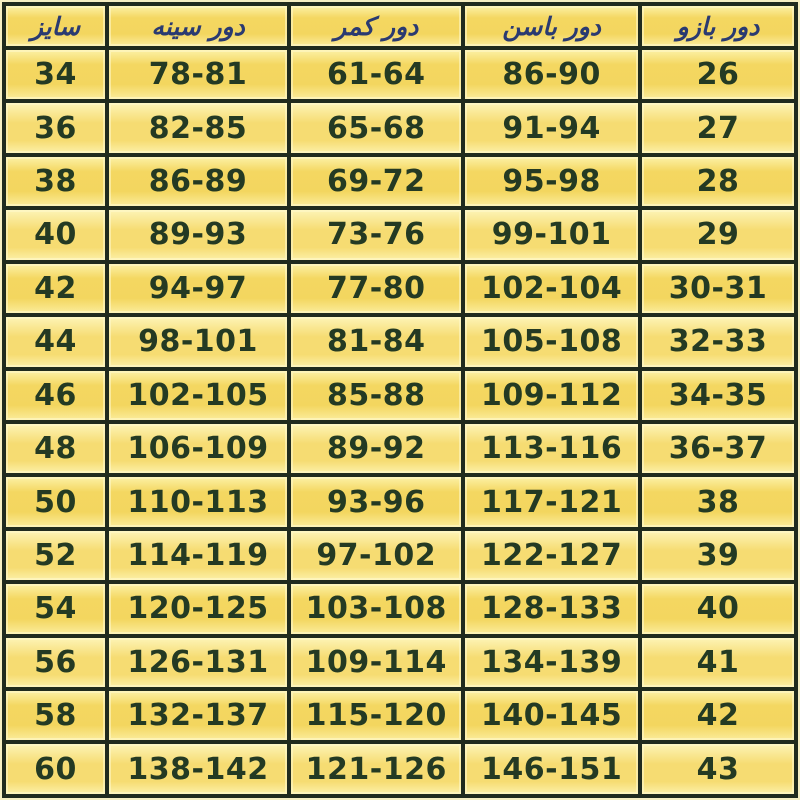 This screenshot has height=800, width=800. What do you see at coordinates (198, 769) in the screenshot?
I see `cell-bust: 138-142` at bounding box center [198, 769].